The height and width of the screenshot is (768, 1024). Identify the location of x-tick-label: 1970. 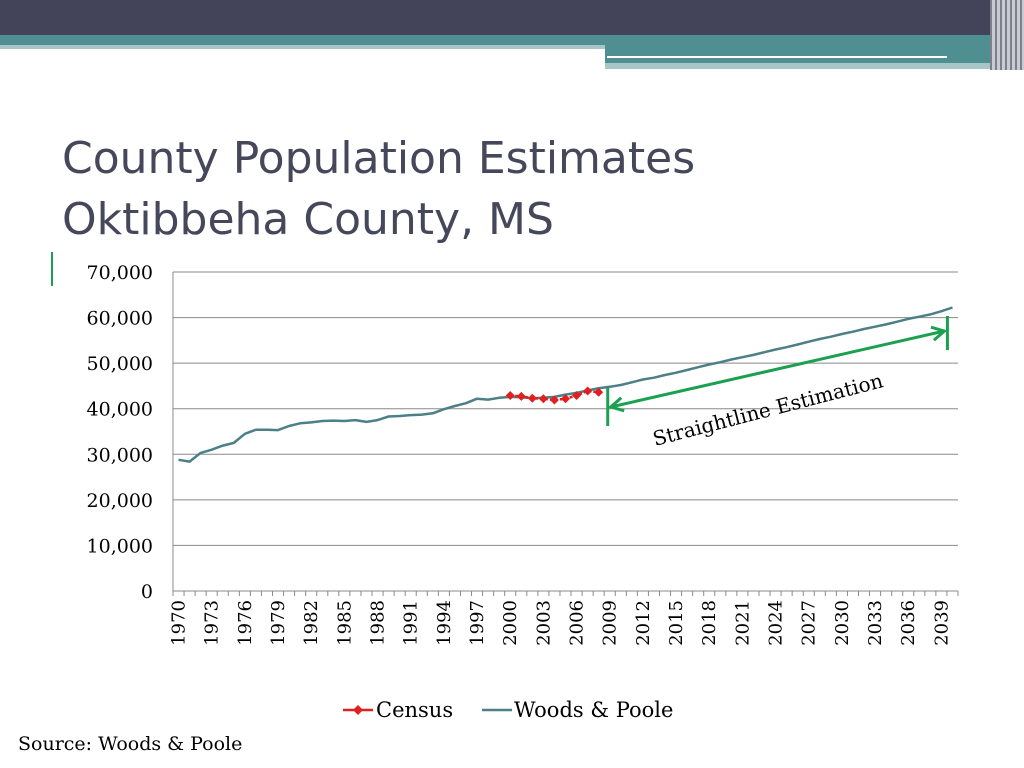
(179, 623).